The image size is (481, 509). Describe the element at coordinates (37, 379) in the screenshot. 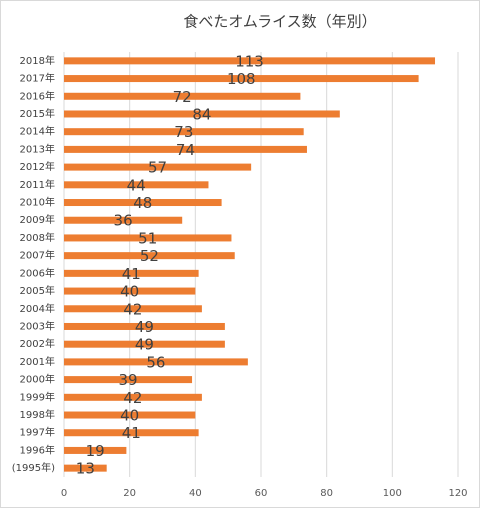

I see `y-tick-label: 2000年` at that location.